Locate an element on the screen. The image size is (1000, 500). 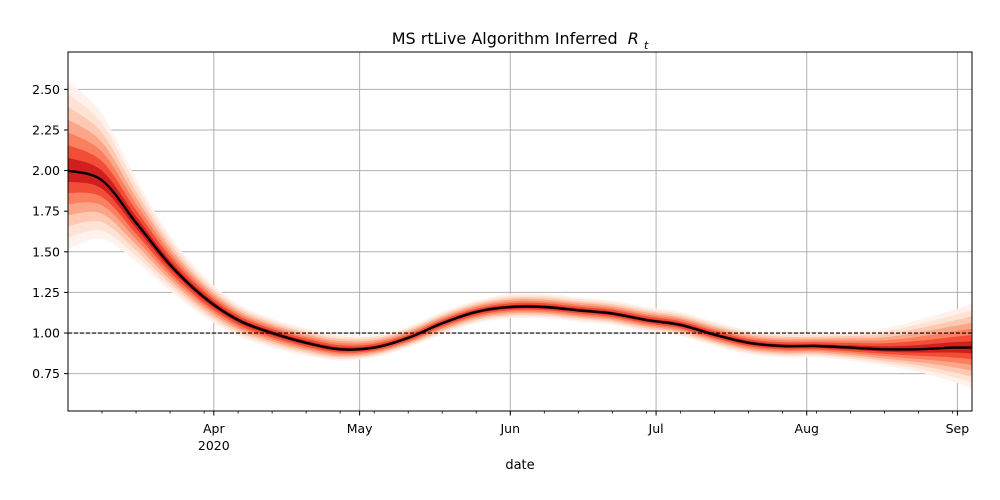
chart-title-symbol: R is located at coordinates (633, 38).